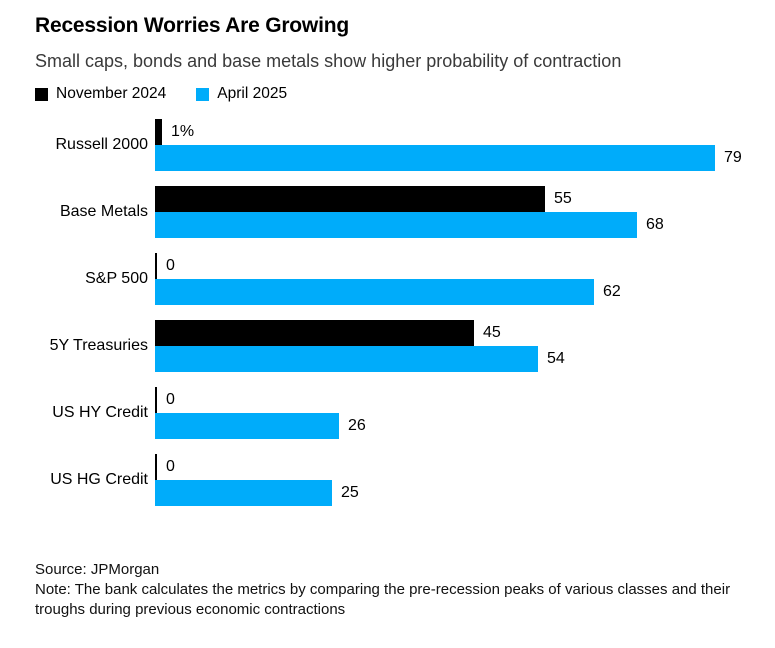  Describe the element at coordinates (99, 479) in the screenshot. I see `category-label: US HG Credit` at that location.